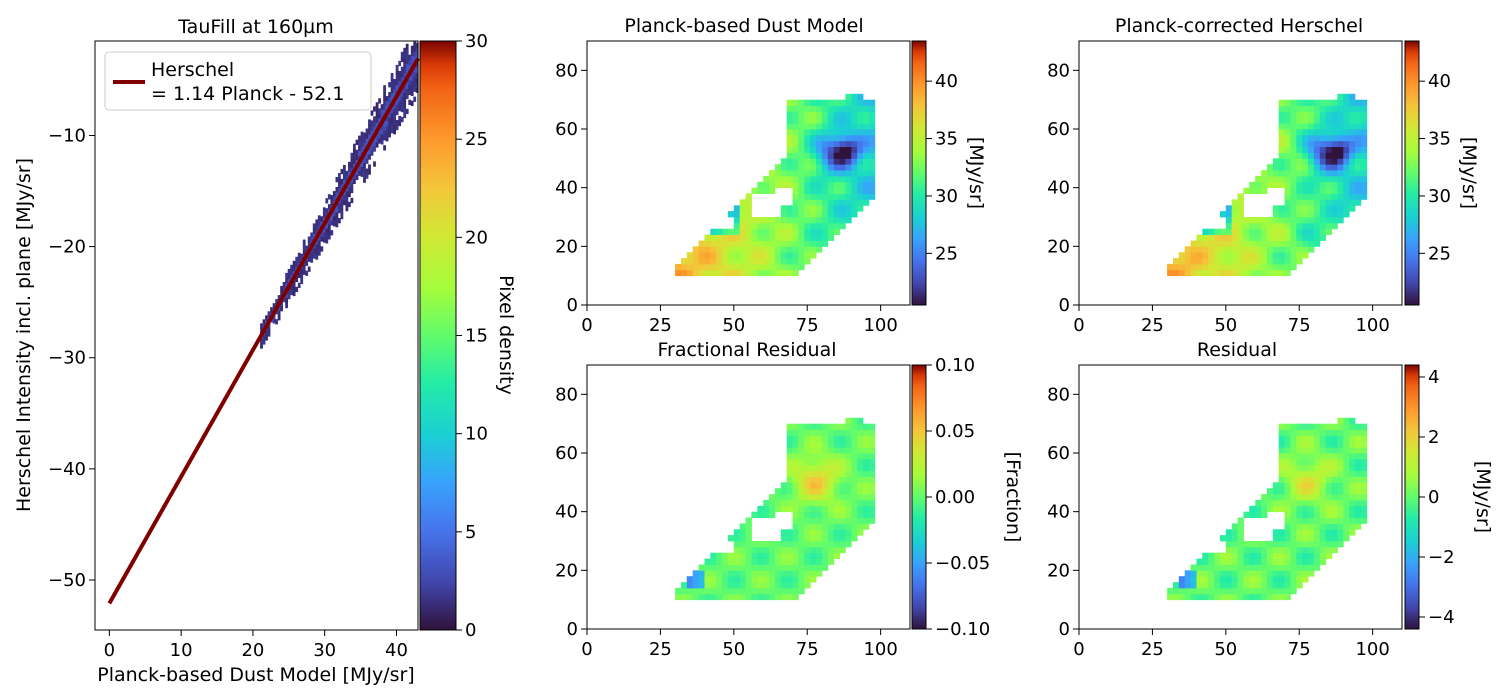  What do you see at coordinates (1433, 497) in the screenshot?
I see `colorbar-tick-label: 0` at bounding box center [1433, 497].